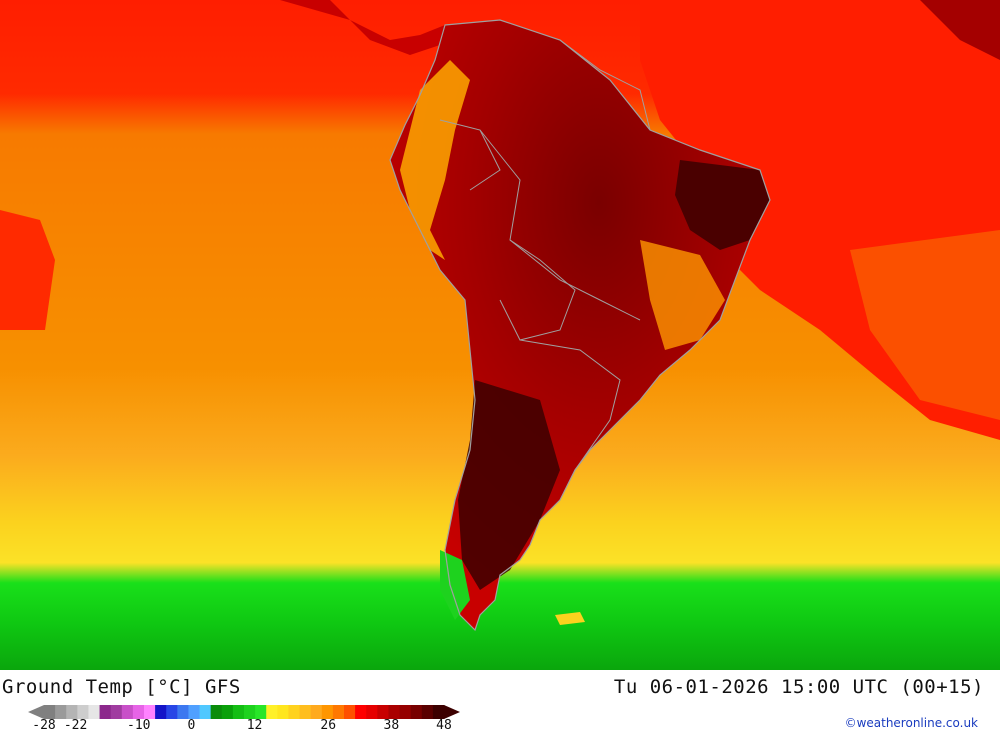 The height and width of the screenshot is (733, 1000). What do you see at coordinates (36, 712) in the screenshot?
I see `legend-arrow-low` at bounding box center [36, 712].